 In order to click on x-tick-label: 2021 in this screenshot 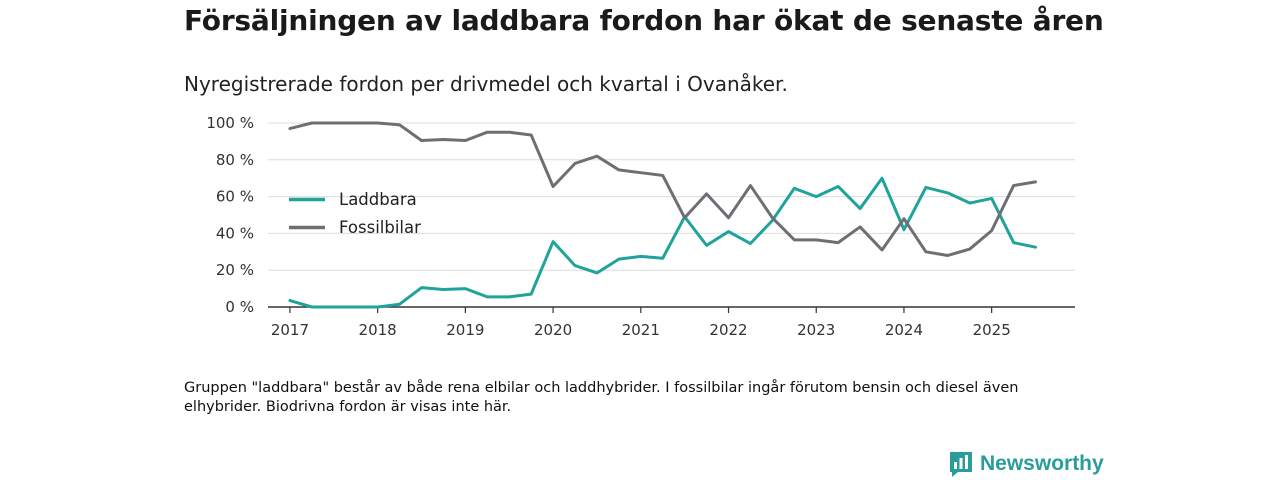, I will do `click(641, 330)`.